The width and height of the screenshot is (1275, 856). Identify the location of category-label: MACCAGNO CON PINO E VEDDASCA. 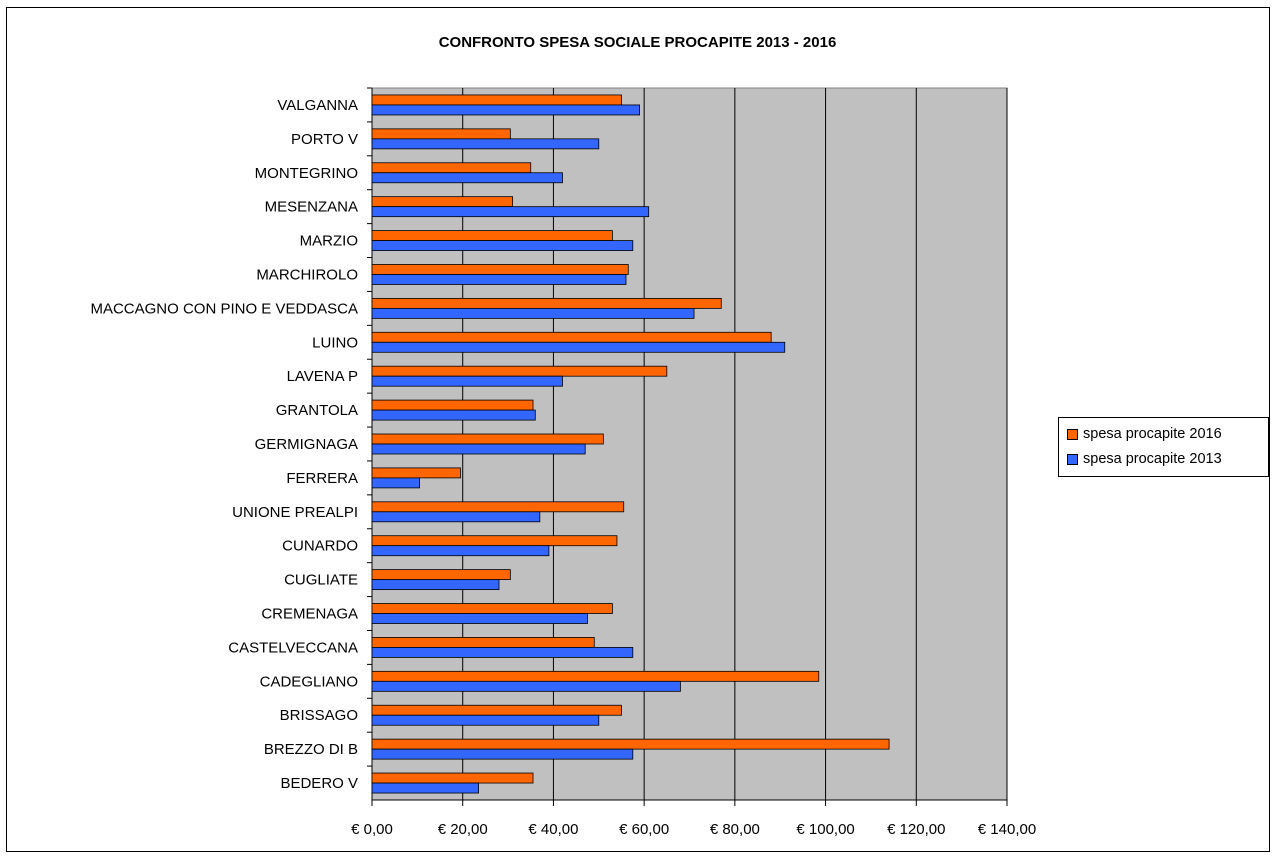
(224, 308).